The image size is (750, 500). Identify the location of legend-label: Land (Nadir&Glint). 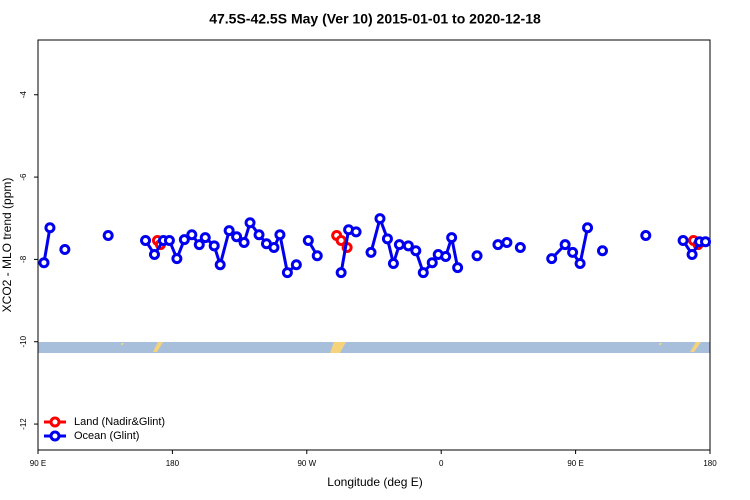
(119, 422).